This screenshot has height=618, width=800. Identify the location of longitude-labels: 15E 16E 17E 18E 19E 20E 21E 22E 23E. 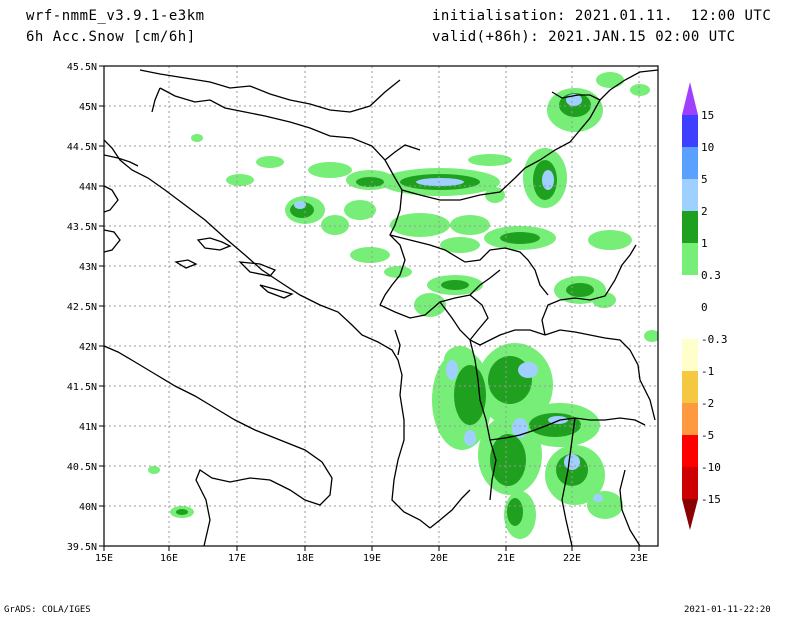
(371, 558).